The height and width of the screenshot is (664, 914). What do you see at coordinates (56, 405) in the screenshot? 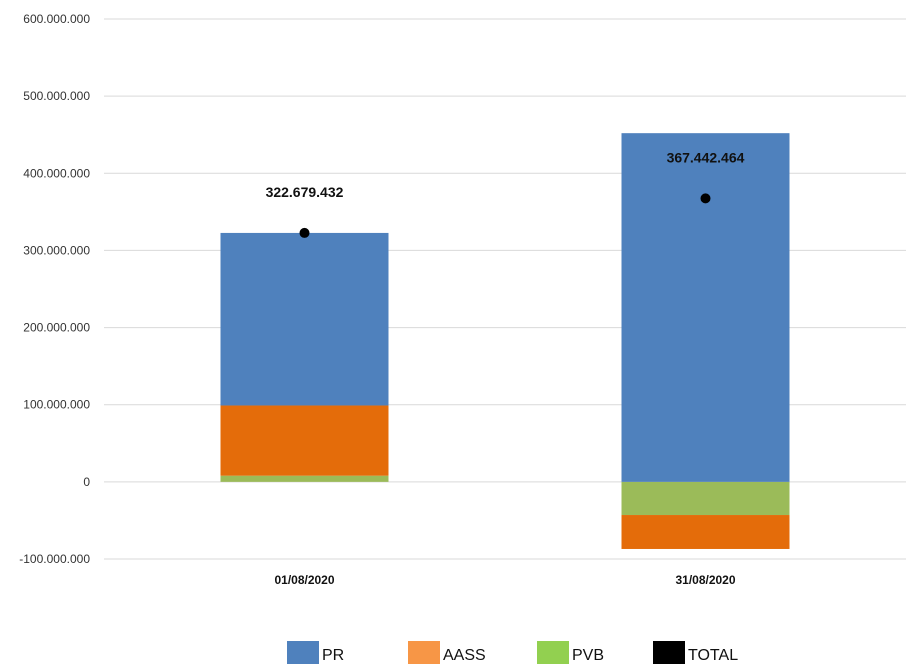
I see `y-tick-label: 100.000.000` at bounding box center [56, 405].